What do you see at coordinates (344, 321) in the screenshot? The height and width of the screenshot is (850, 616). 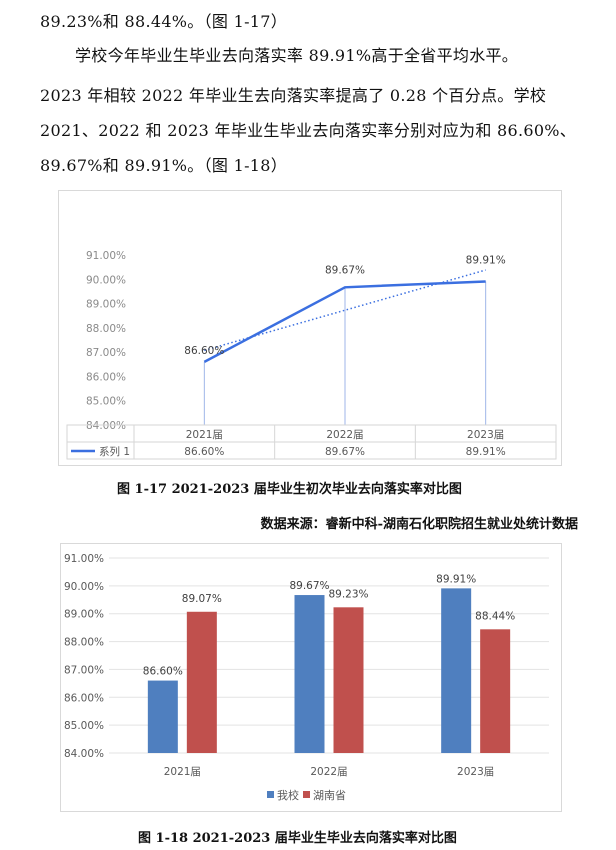 I see `series-line` at bounding box center [344, 321].